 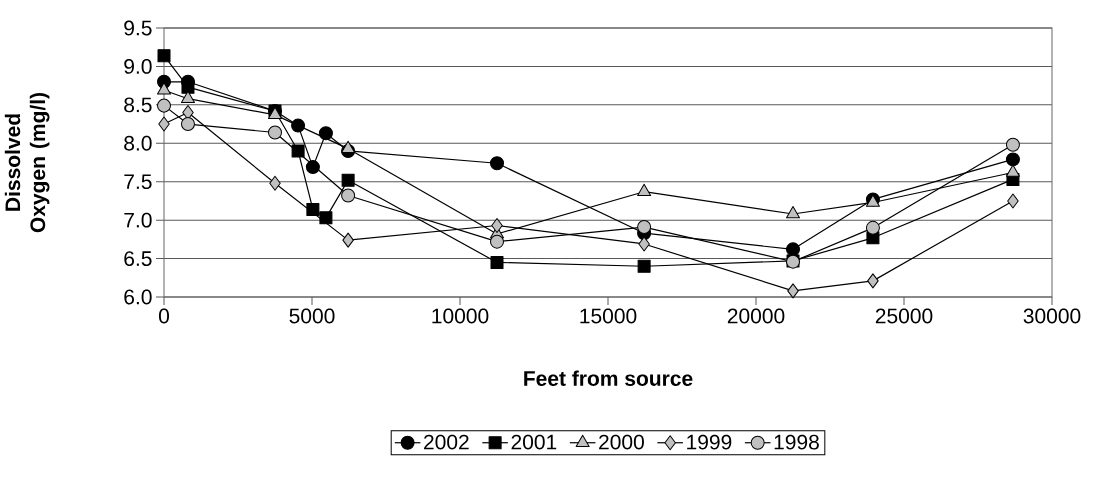 I want to click on y-tick-label: 6.0, so click(x=138, y=297).